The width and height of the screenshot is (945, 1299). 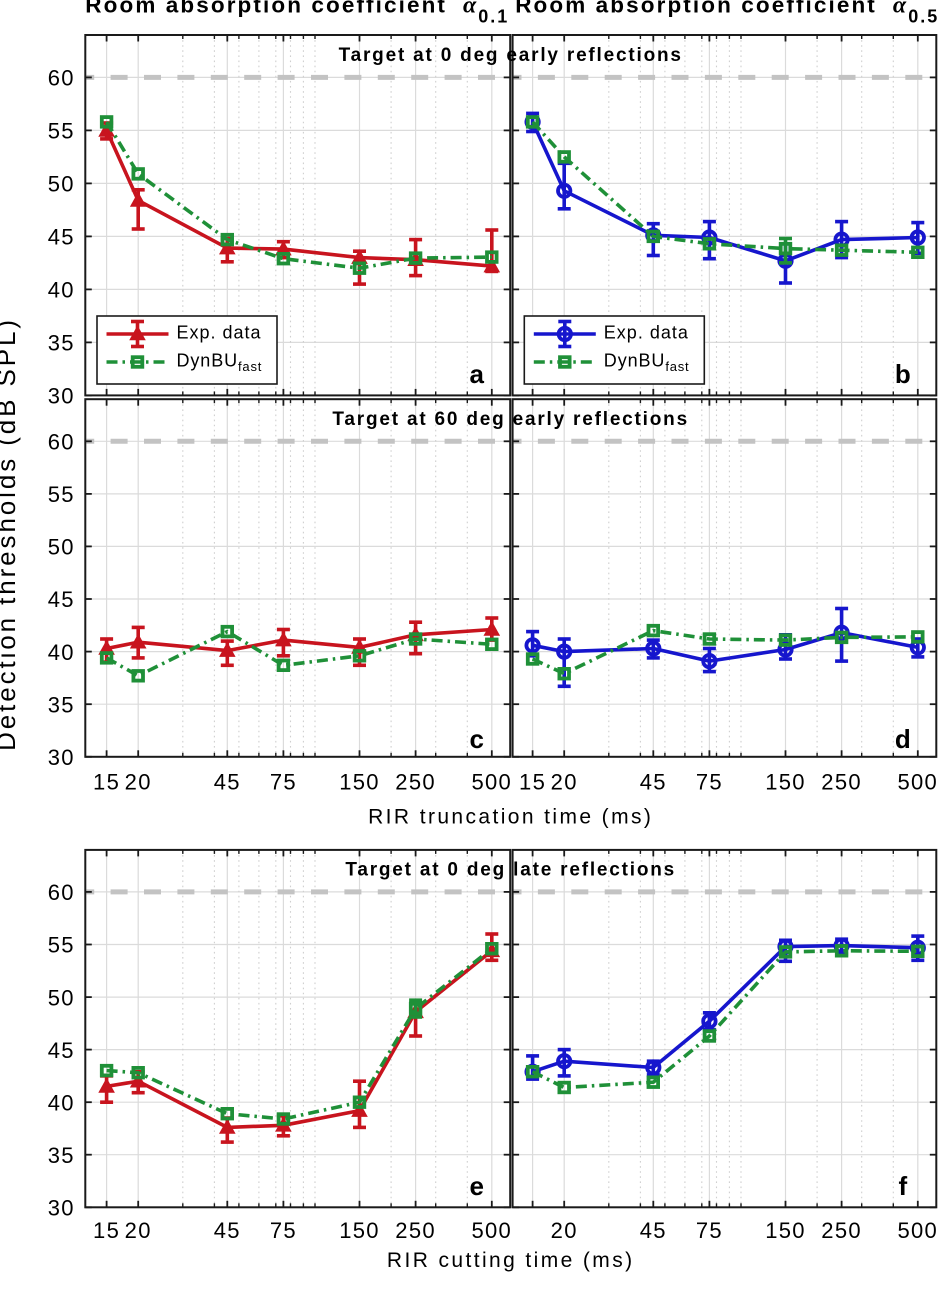 I want to click on svg-text: c, so click(x=476, y=739).